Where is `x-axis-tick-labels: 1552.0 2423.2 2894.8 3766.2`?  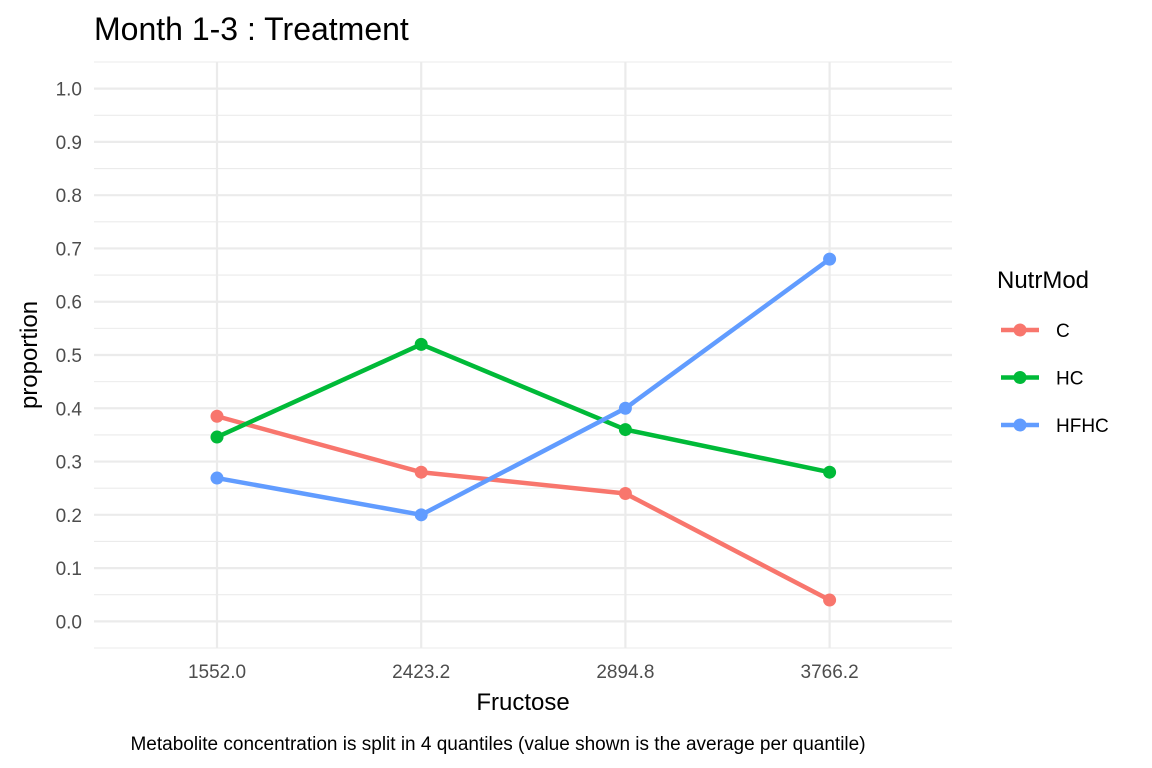
x-axis-tick-labels: 1552.0 2423.2 2894.8 3766.2 is located at coordinates (523, 672).